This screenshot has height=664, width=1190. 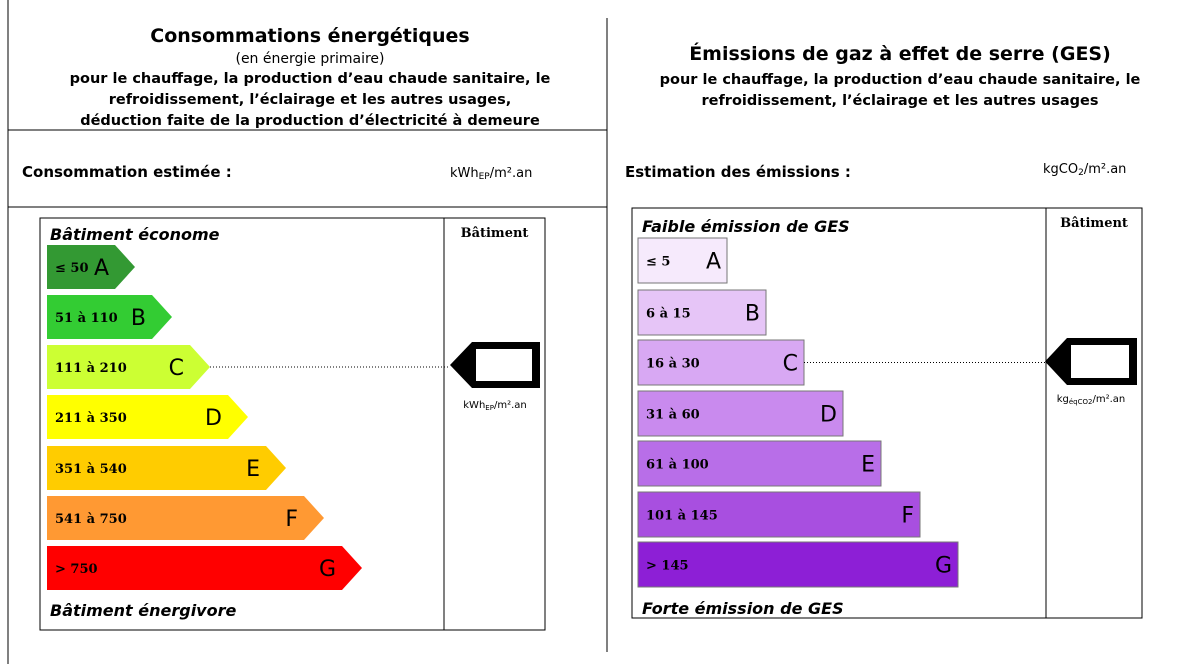 What do you see at coordinates (474, 405) in the screenshot?
I see `unit-part: kWh` at bounding box center [474, 405].